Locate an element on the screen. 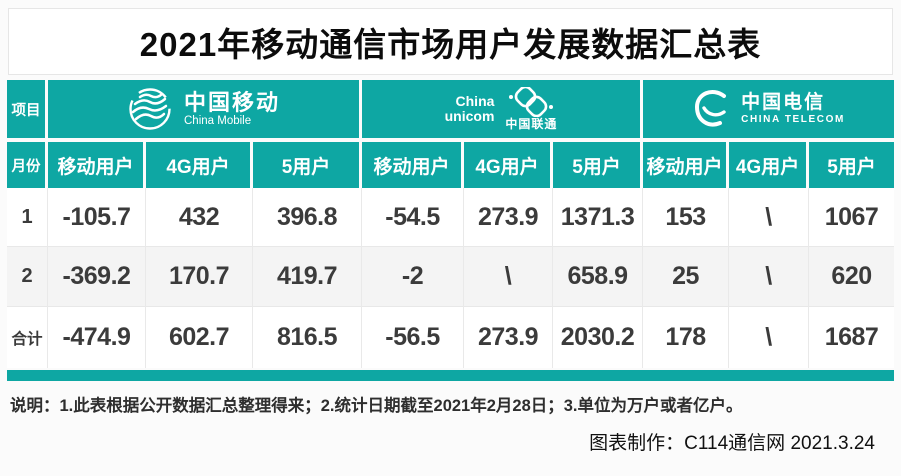 This screenshot has width=901, height=476. table-cell: 658.9 is located at coordinates (598, 276).